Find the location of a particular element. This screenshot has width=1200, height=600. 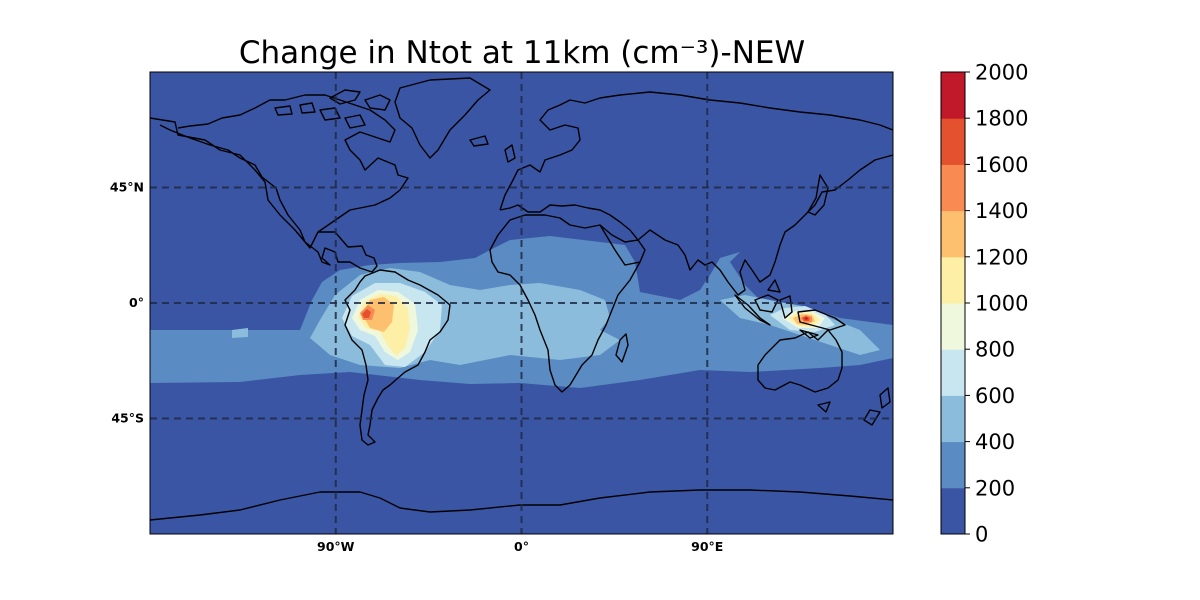

latitude-tick-label: 45°N is located at coordinates (127, 187).